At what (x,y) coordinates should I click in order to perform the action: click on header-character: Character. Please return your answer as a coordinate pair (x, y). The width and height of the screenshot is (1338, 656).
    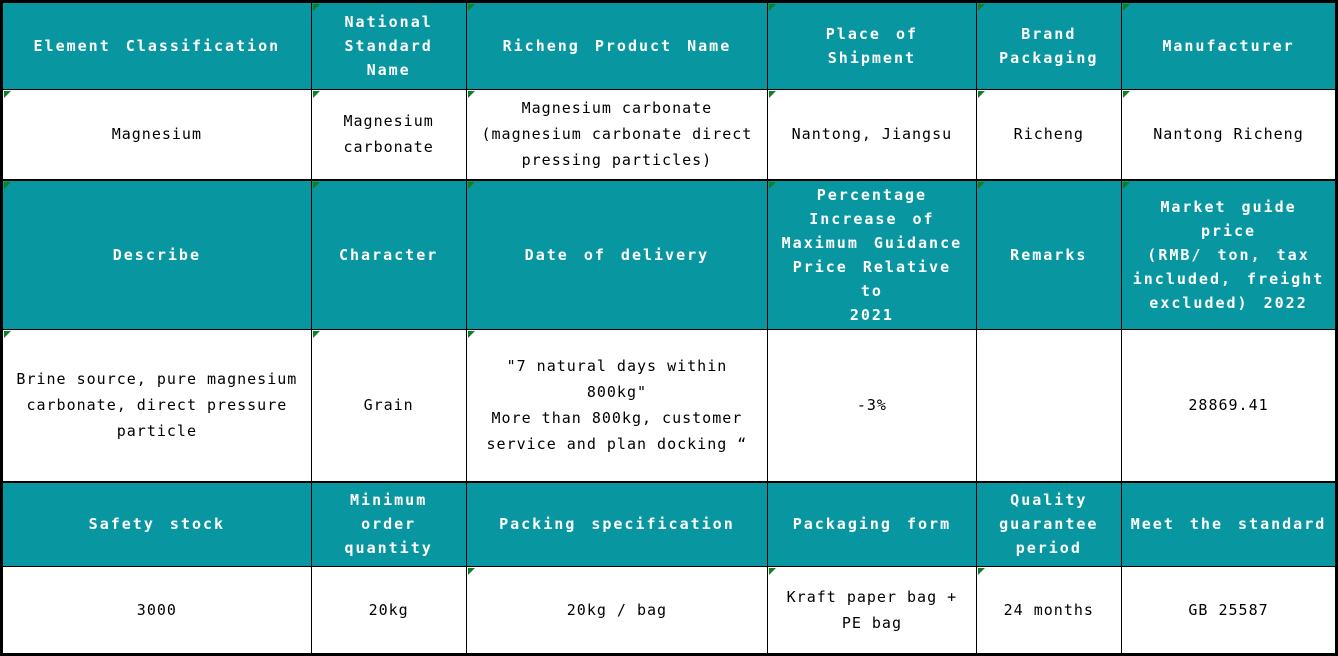
    Looking at the image, I should click on (388, 254).